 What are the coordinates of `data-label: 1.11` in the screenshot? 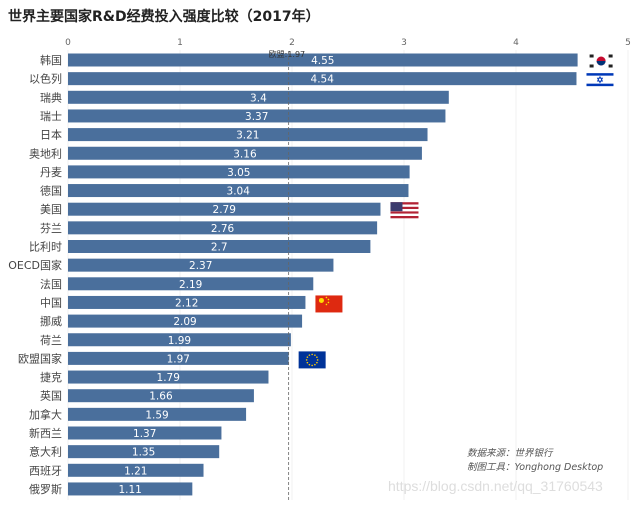 It's located at (129, 490).